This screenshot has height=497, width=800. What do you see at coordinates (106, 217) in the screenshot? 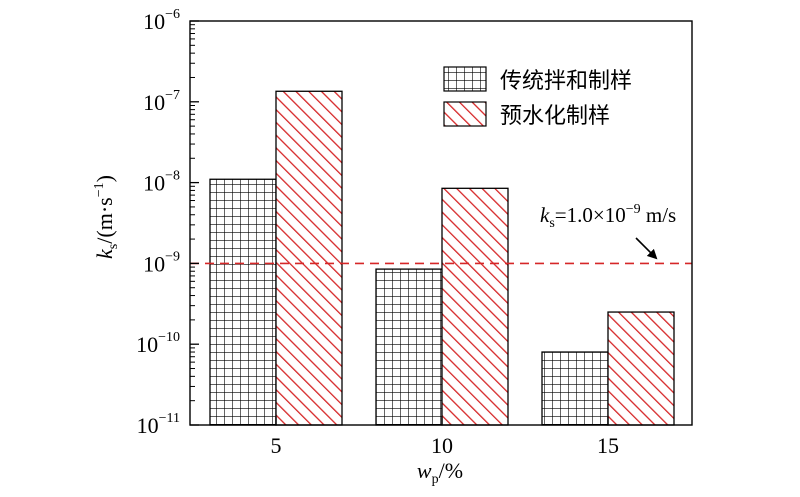
I see `y-axis-label: ks/(m·s−1)` at bounding box center [106, 217].